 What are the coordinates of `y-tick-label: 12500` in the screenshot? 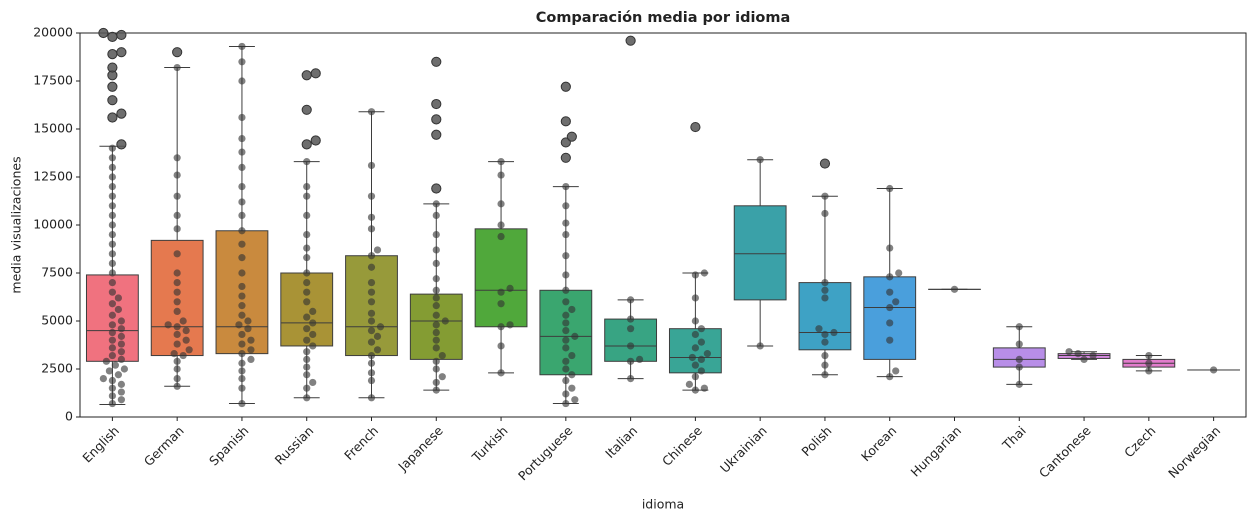 It's located at (53, 176).